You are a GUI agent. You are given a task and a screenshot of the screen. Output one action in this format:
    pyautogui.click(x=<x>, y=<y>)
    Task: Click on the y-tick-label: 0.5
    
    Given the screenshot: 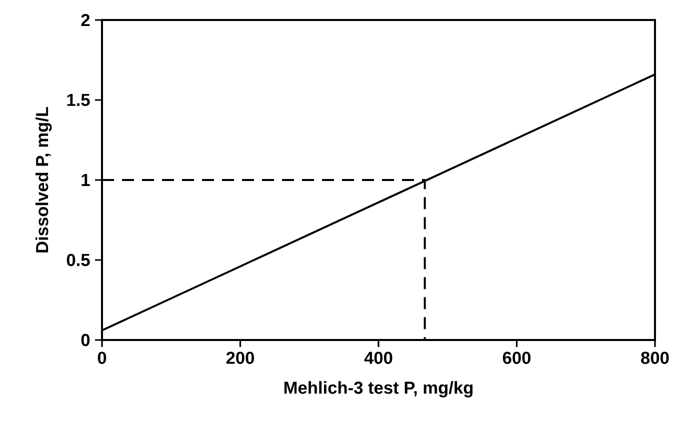 What is the action you would take?
    pyautogui.click(x=78, y=260)
    